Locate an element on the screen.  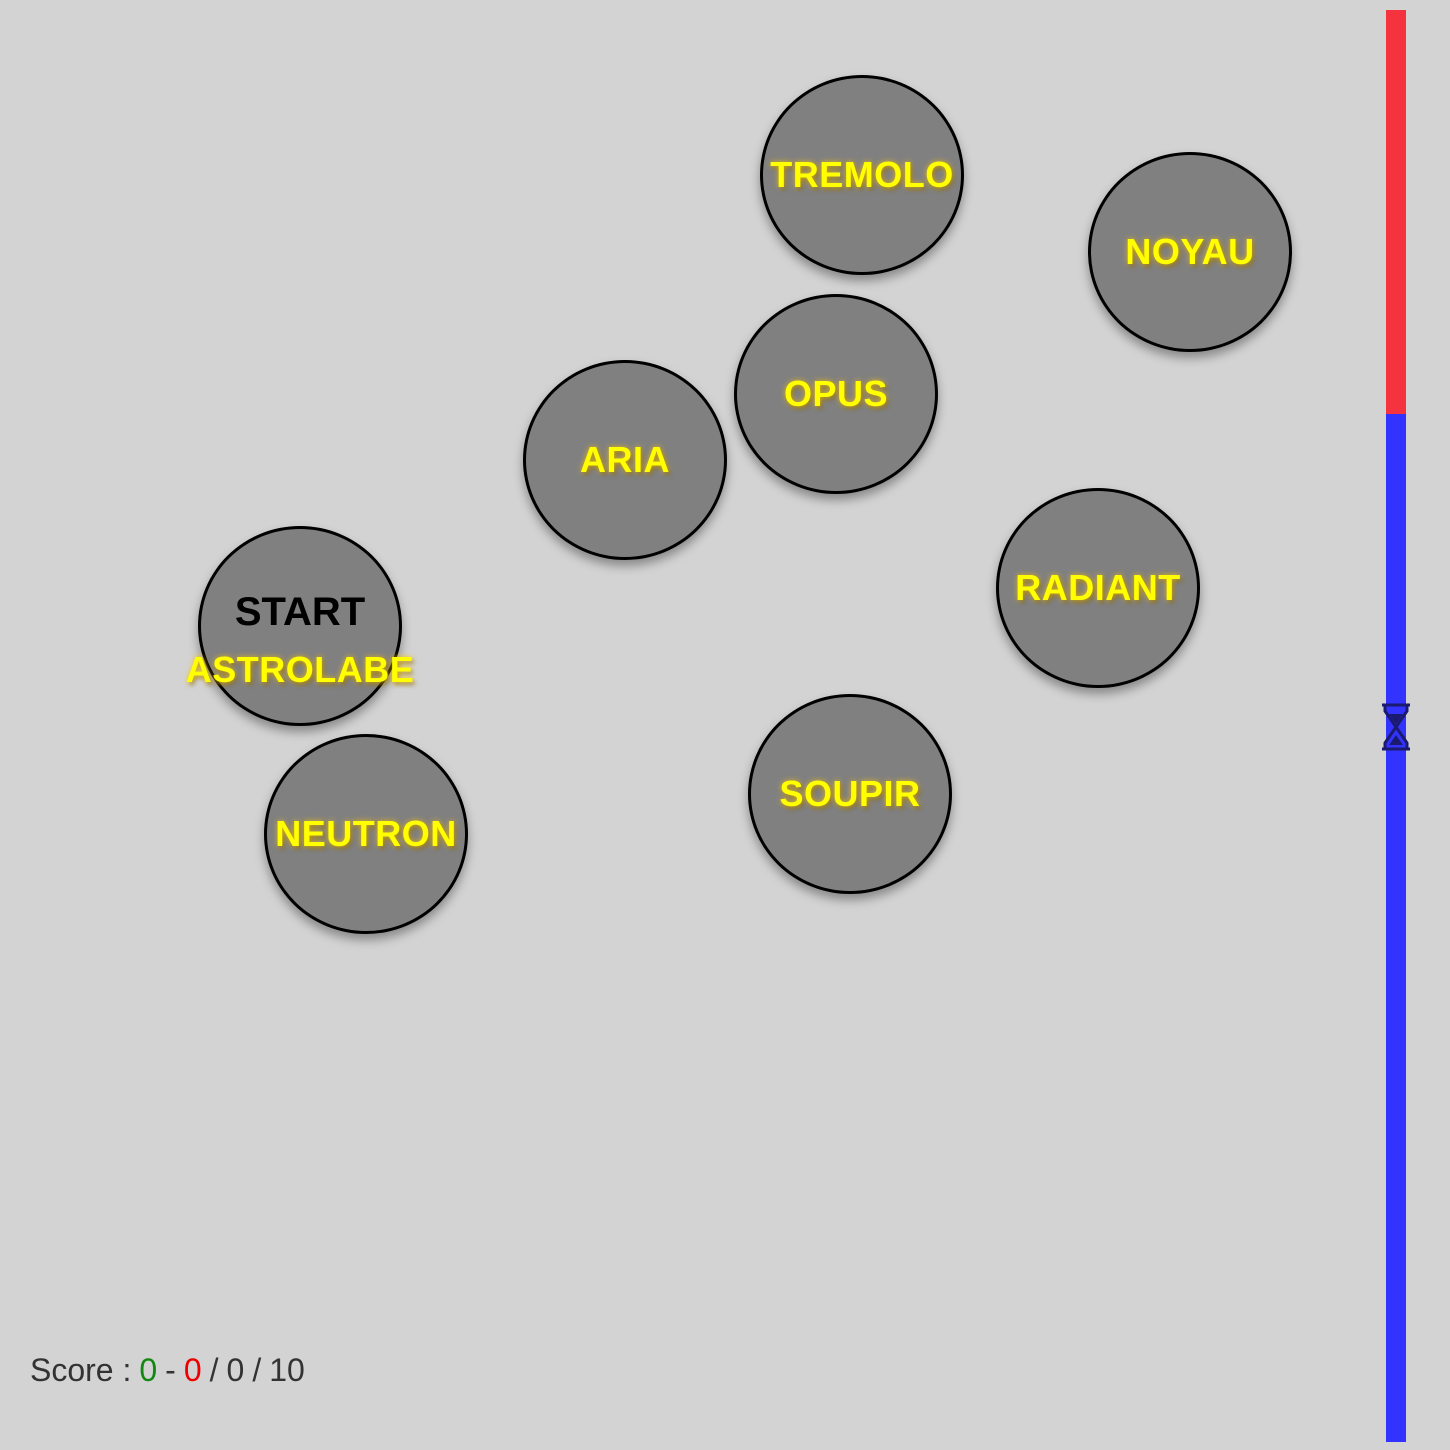
score-answered: 0 is located at coordinates (235, 1370).